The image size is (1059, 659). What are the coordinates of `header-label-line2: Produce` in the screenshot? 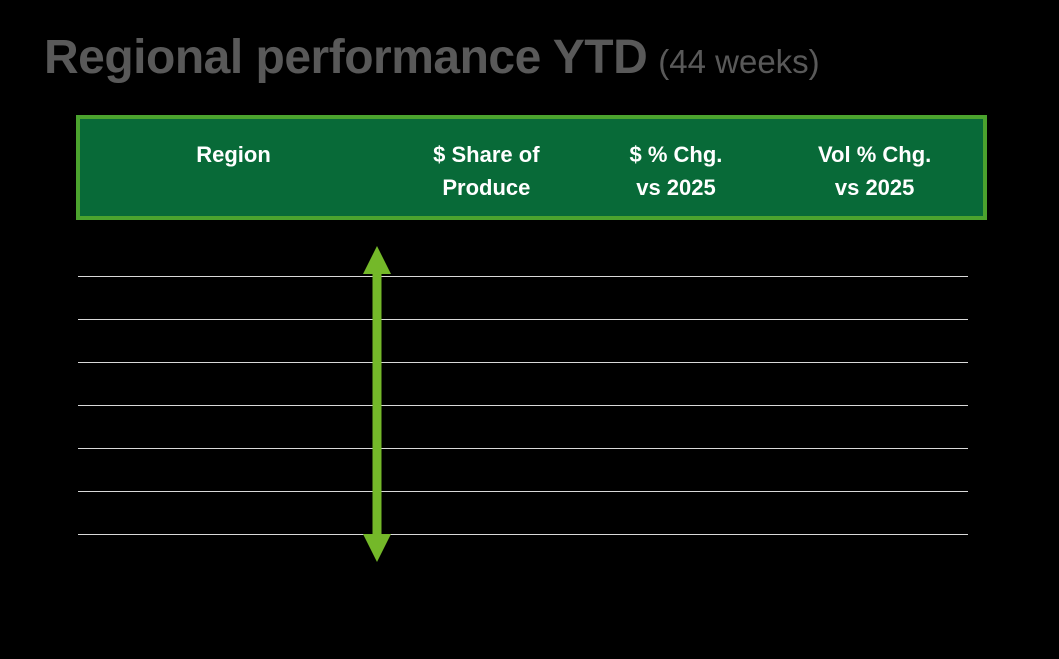 It's located at (486, 187).